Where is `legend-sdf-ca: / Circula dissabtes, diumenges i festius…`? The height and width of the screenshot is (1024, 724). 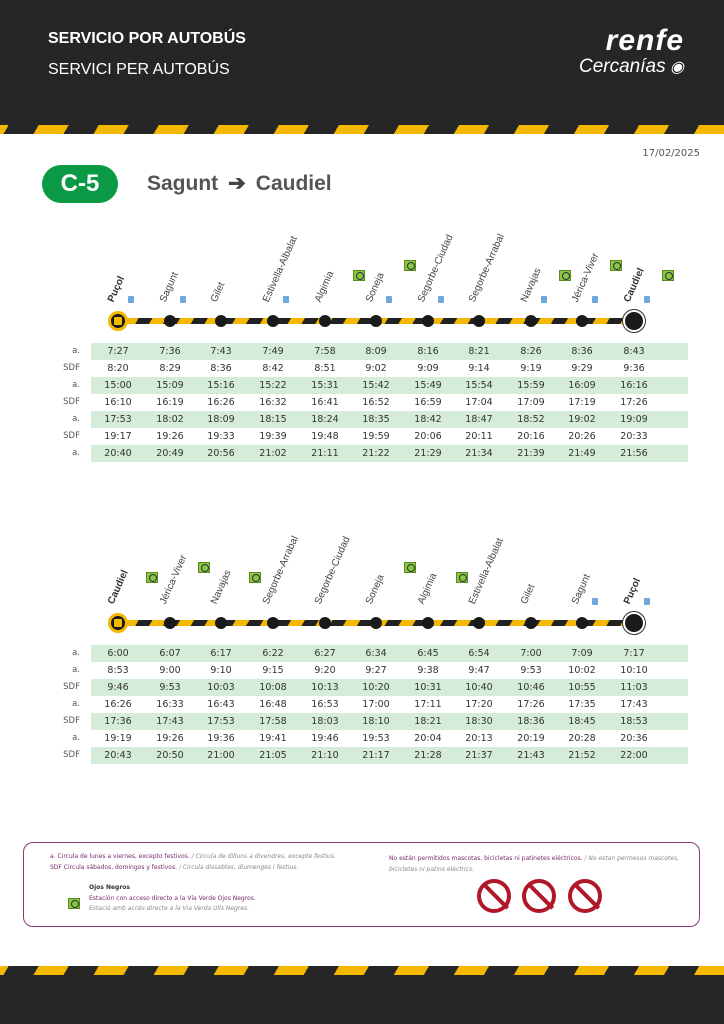
legend-sdf-ca: / Circula dissabtes, diumenges i festius… is located at coordinates (238, 867).